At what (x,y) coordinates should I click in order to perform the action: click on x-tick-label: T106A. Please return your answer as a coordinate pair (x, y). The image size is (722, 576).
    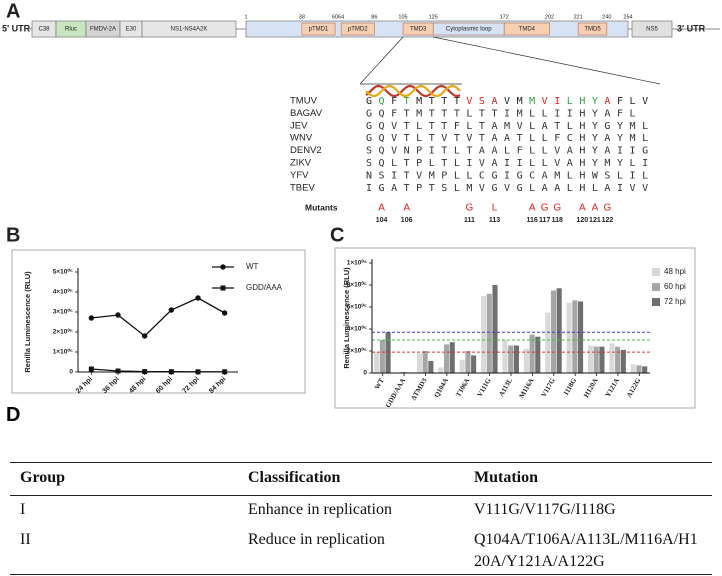
    Looking at the image, I should click on (462, 388).